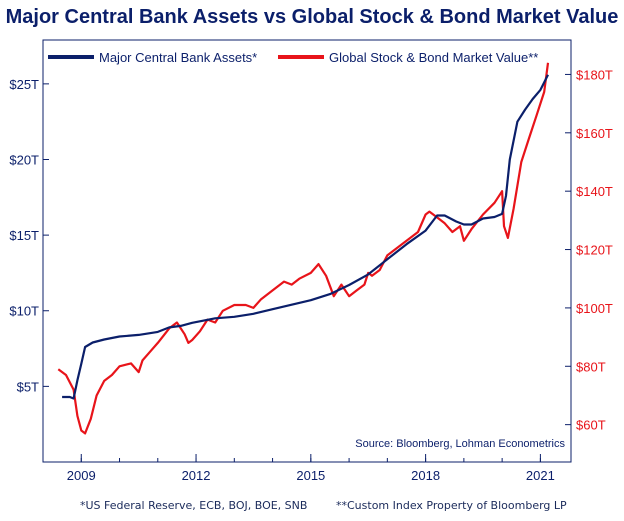 This screenshot has height=521, width=624. What do you see at coordinates (81, 475) in the screenshot?
I see `x-tick-label: 2009` at bounding box center [81, 475].